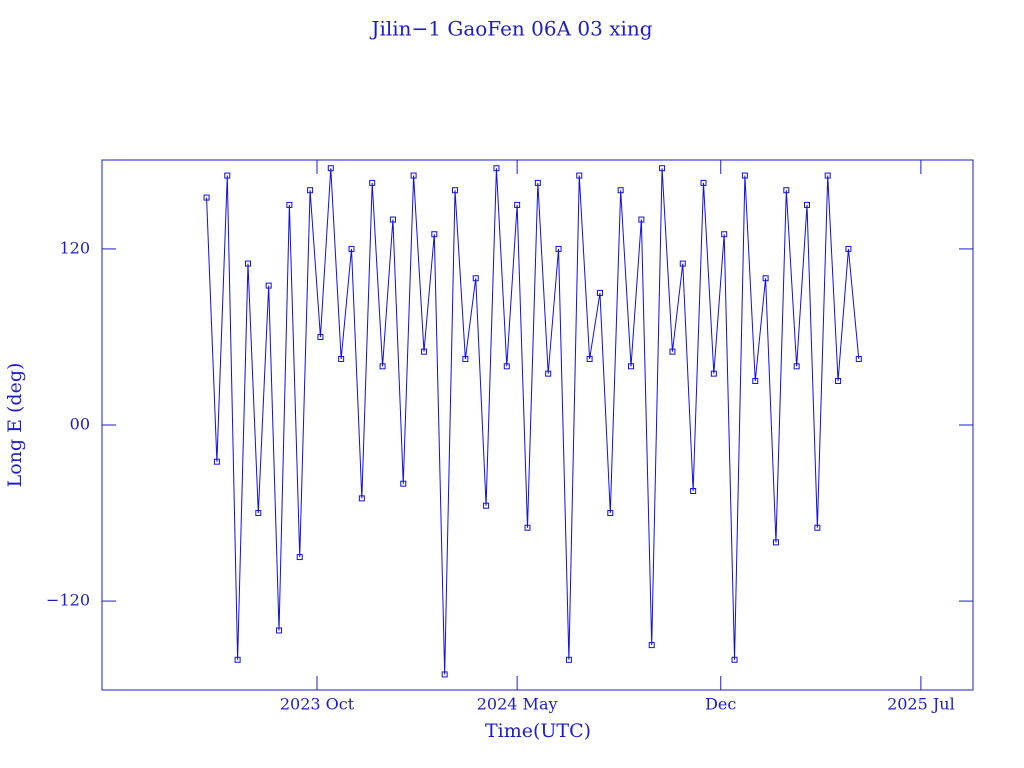 Image resolution: width=1024 pixels, height=768 pixels. I want to click on x-tick-label: 2025 Jul, so click(921, 704).